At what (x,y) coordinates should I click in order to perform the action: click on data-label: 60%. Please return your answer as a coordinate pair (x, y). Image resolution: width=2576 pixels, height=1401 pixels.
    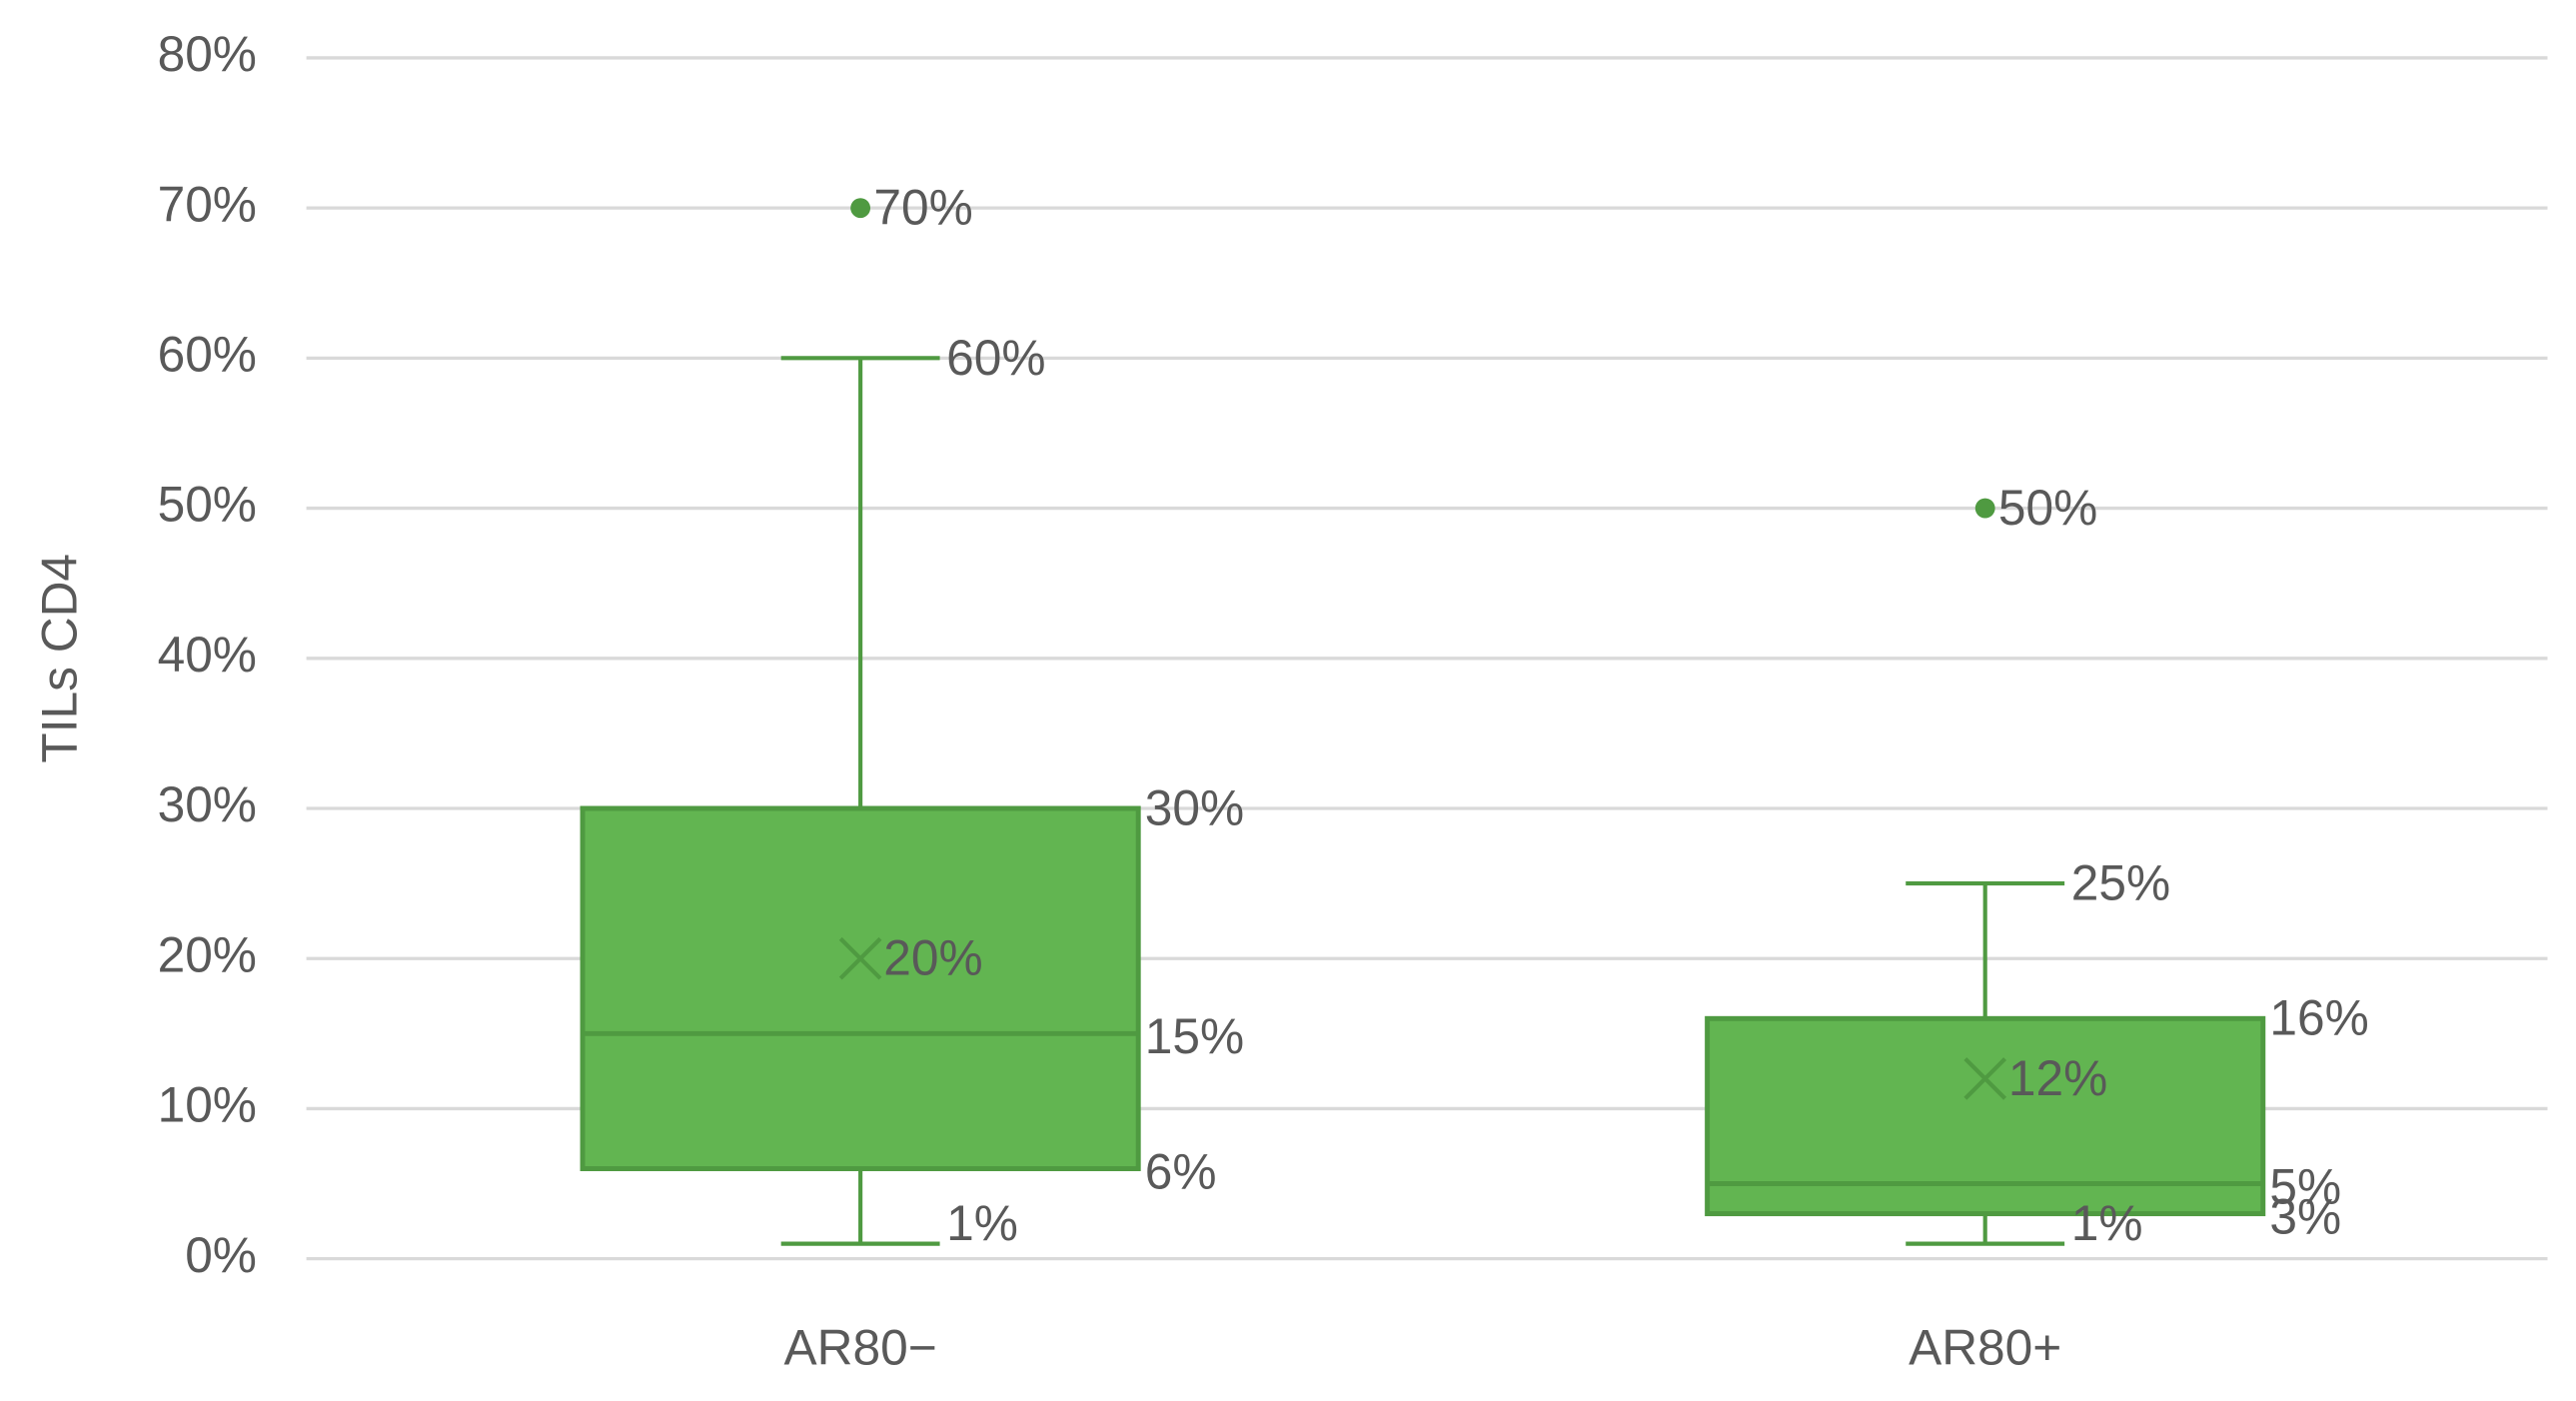
    Looking at the image, I should click on (995, 358).